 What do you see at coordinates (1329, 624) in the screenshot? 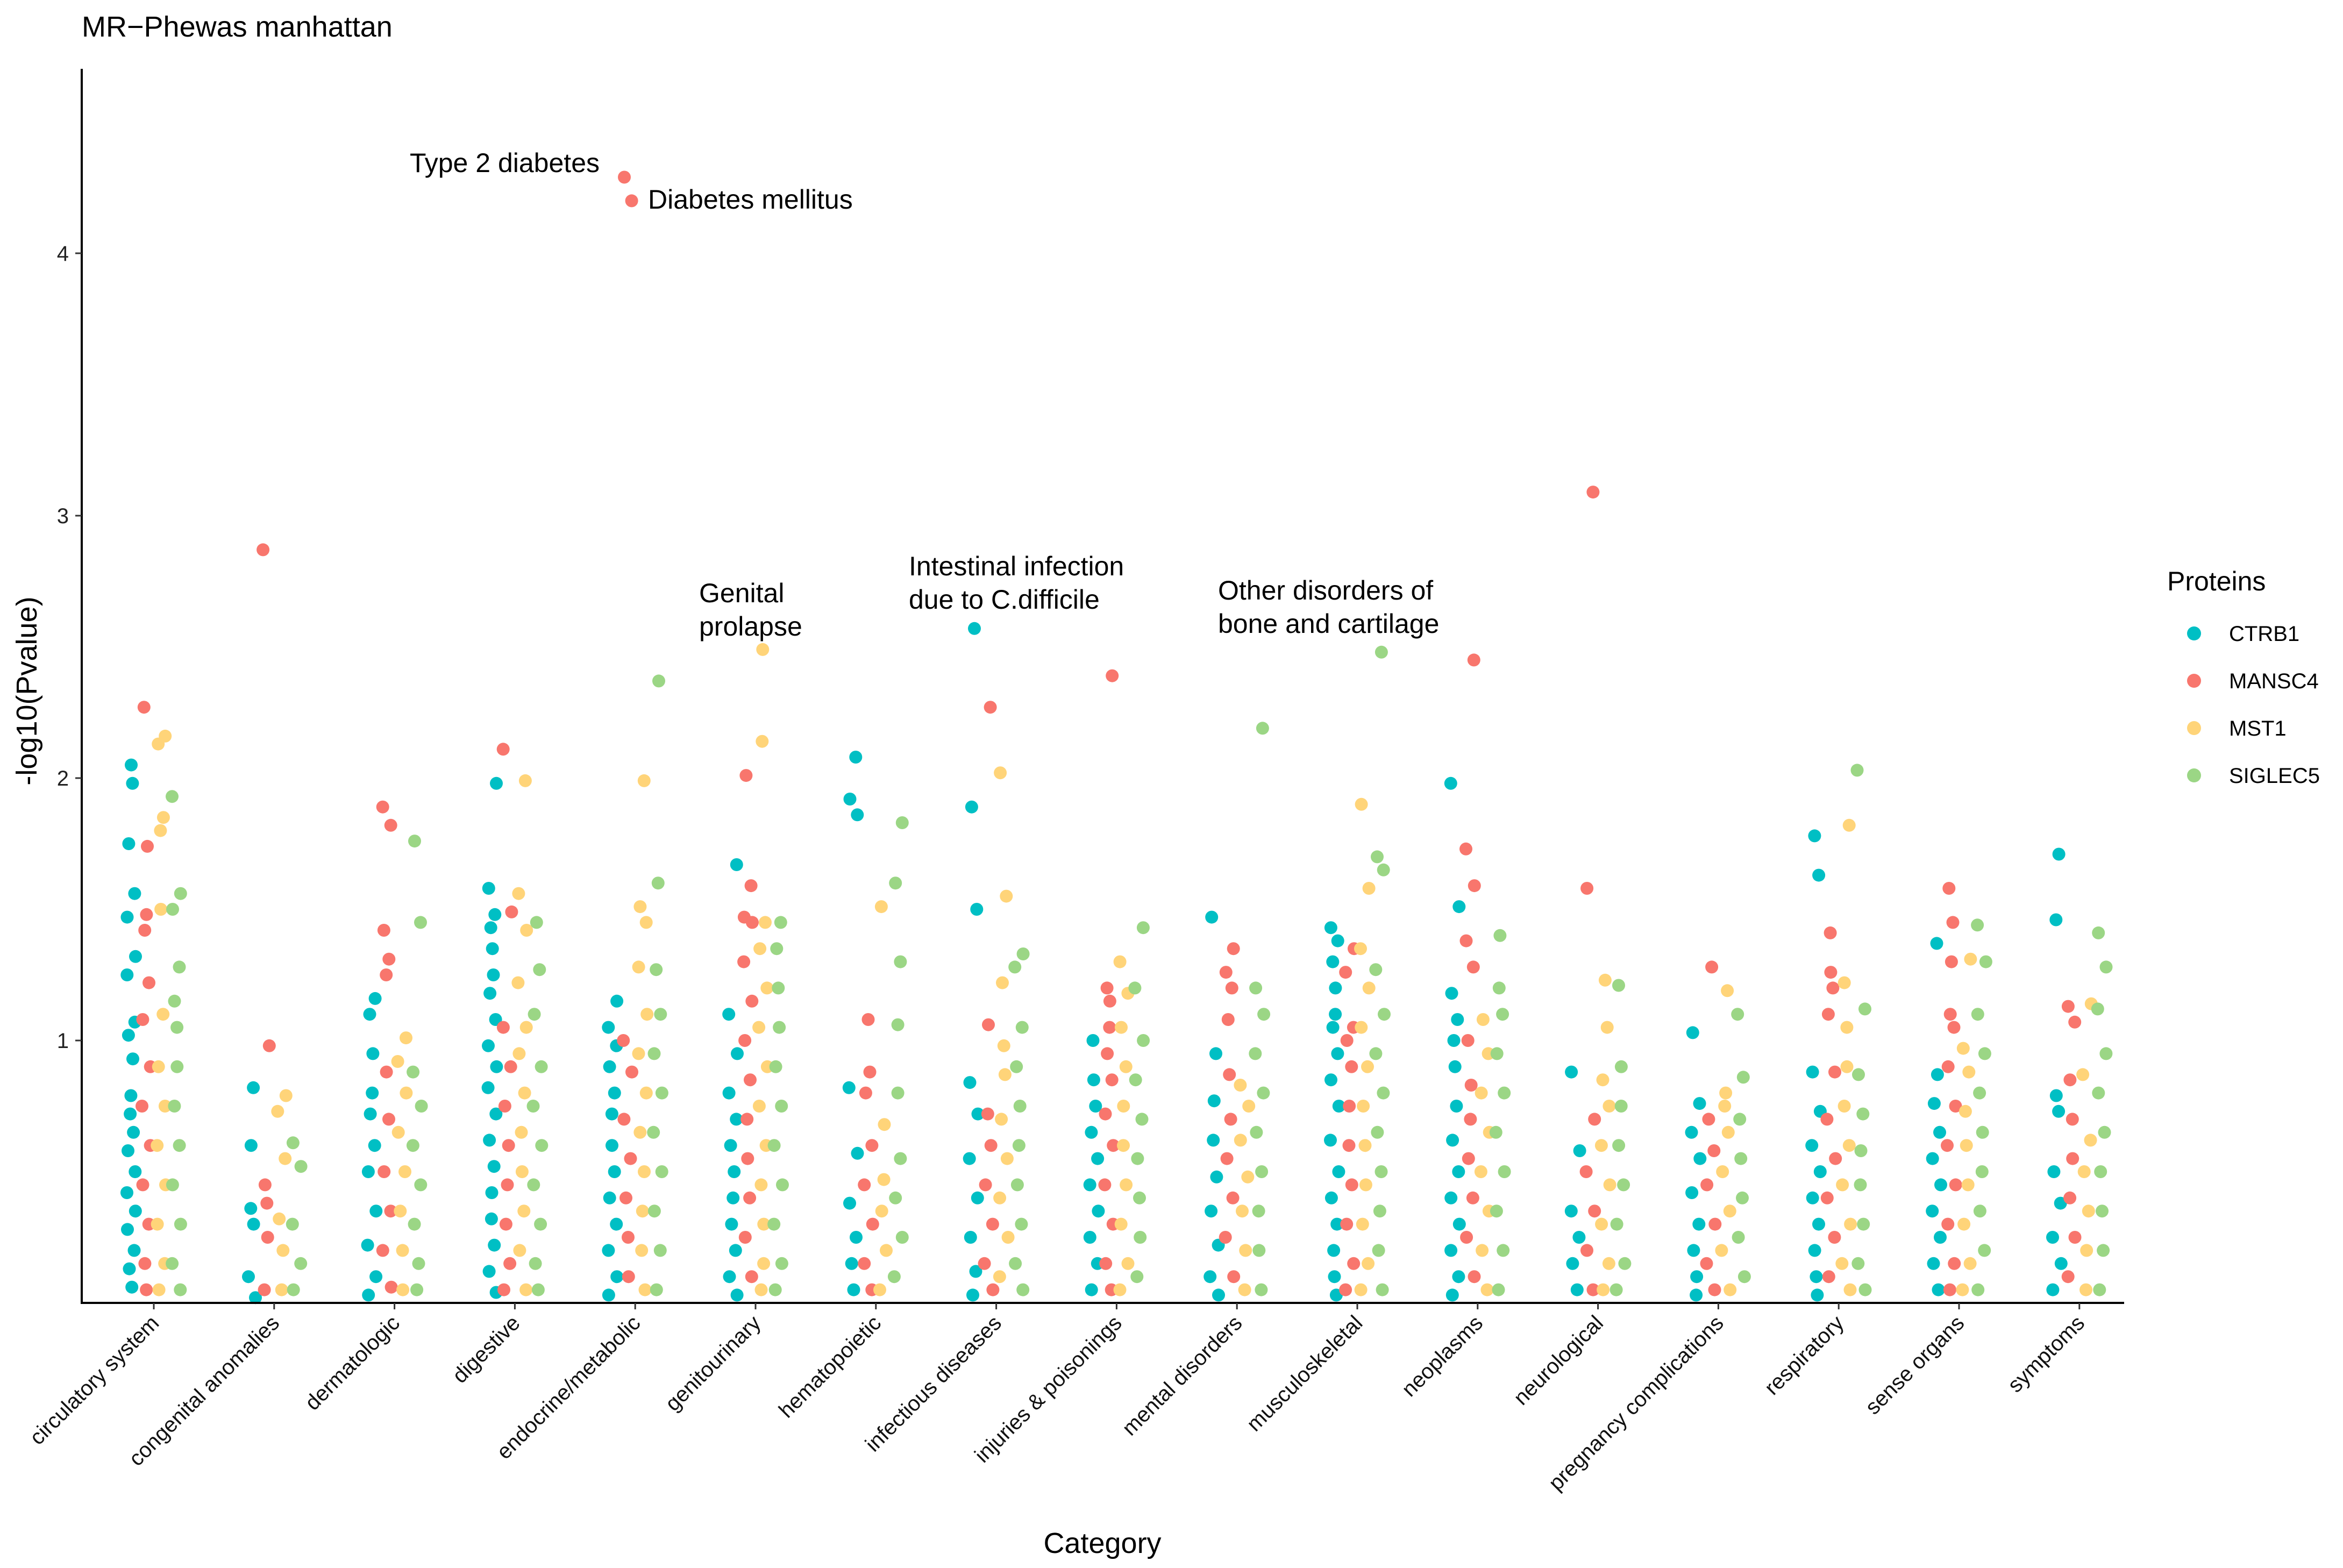
I see `annotation-label: bone and cartilage` at bounding box center [1329, 624].